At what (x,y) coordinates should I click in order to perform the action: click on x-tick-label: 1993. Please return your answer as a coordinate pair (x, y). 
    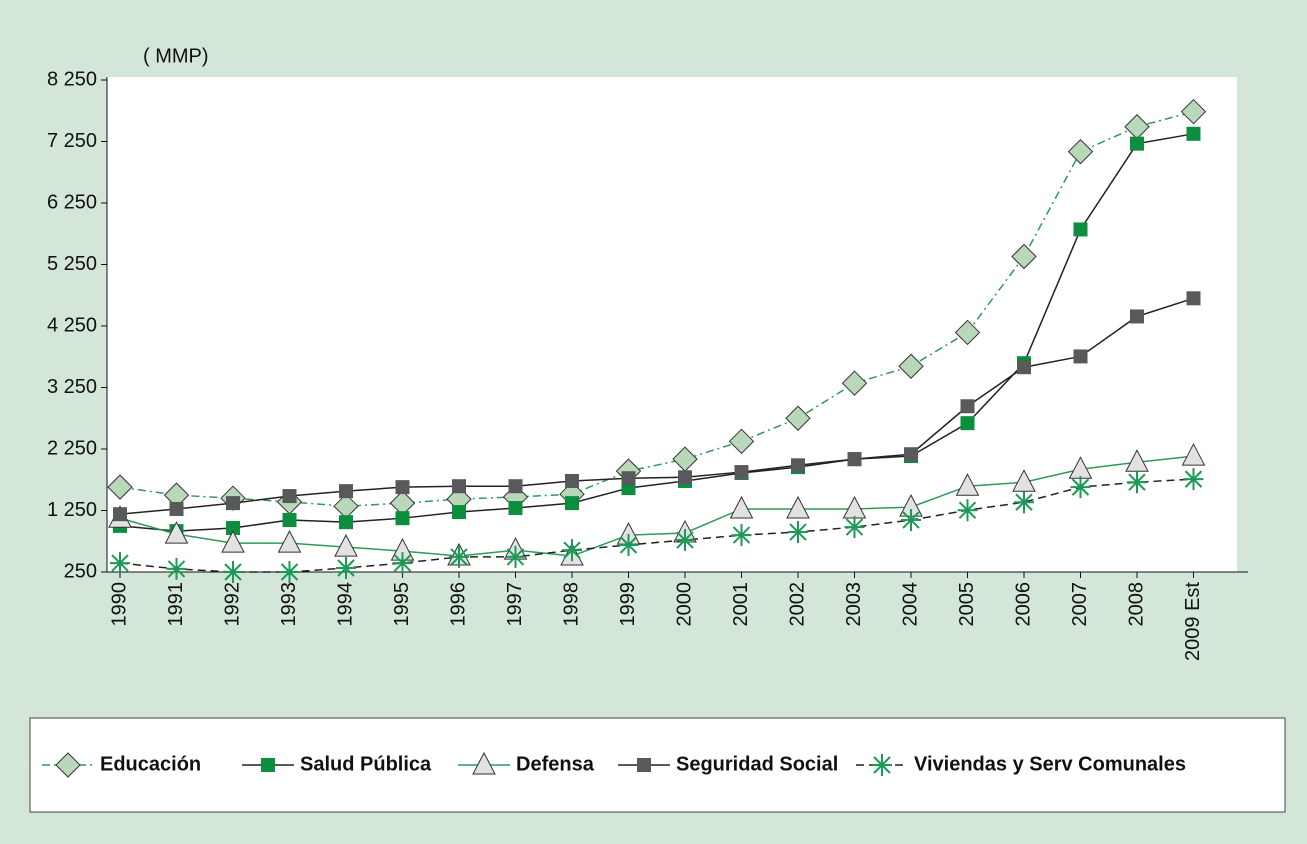
    Looking at the image, I should click on (289, 604).